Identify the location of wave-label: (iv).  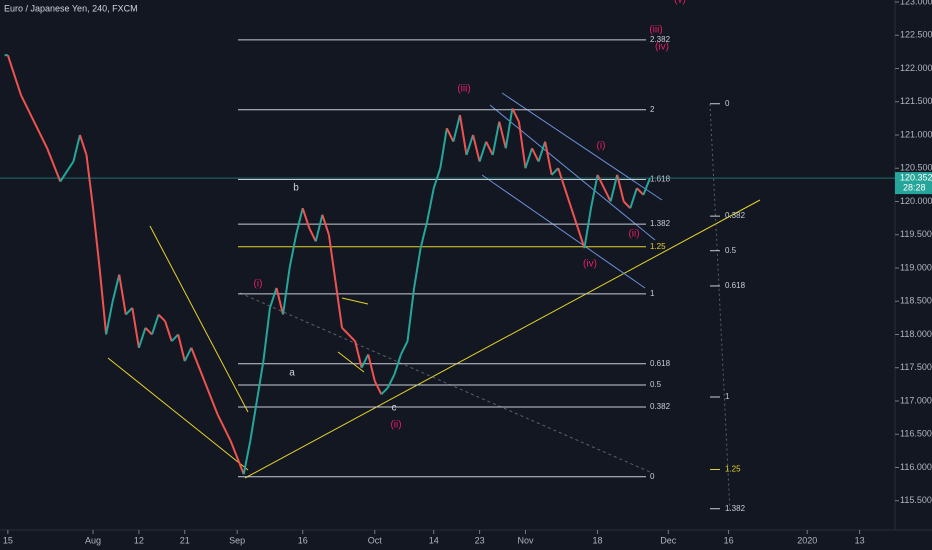
(662, 47).